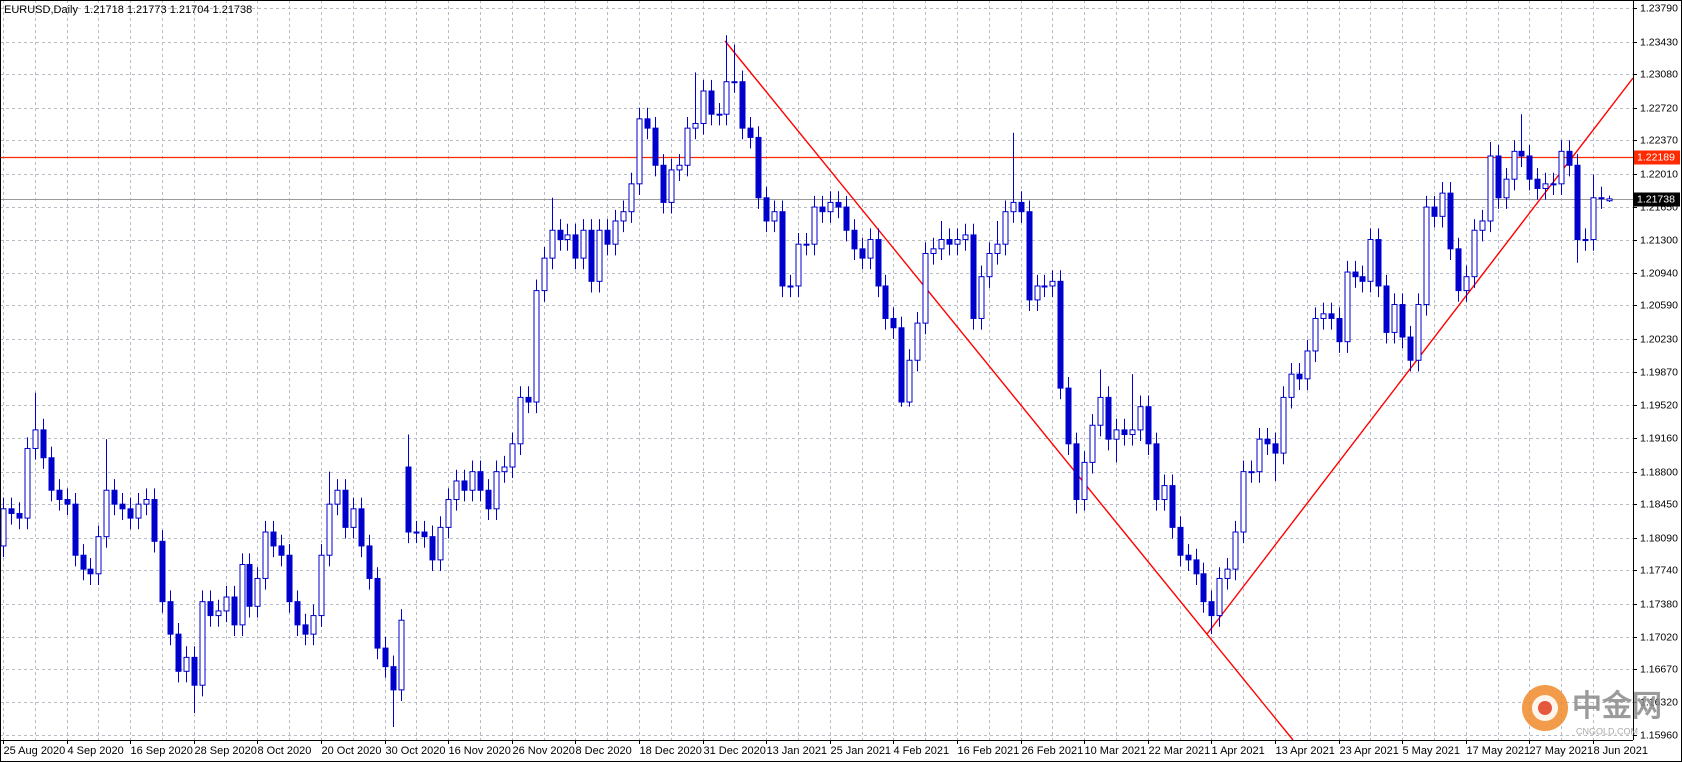  I want to click on x-tick-label: 18 Dec 2020, so click(671, 751).